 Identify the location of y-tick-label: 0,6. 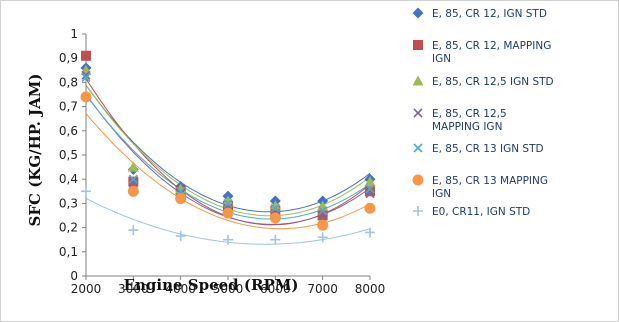
(68, 131).